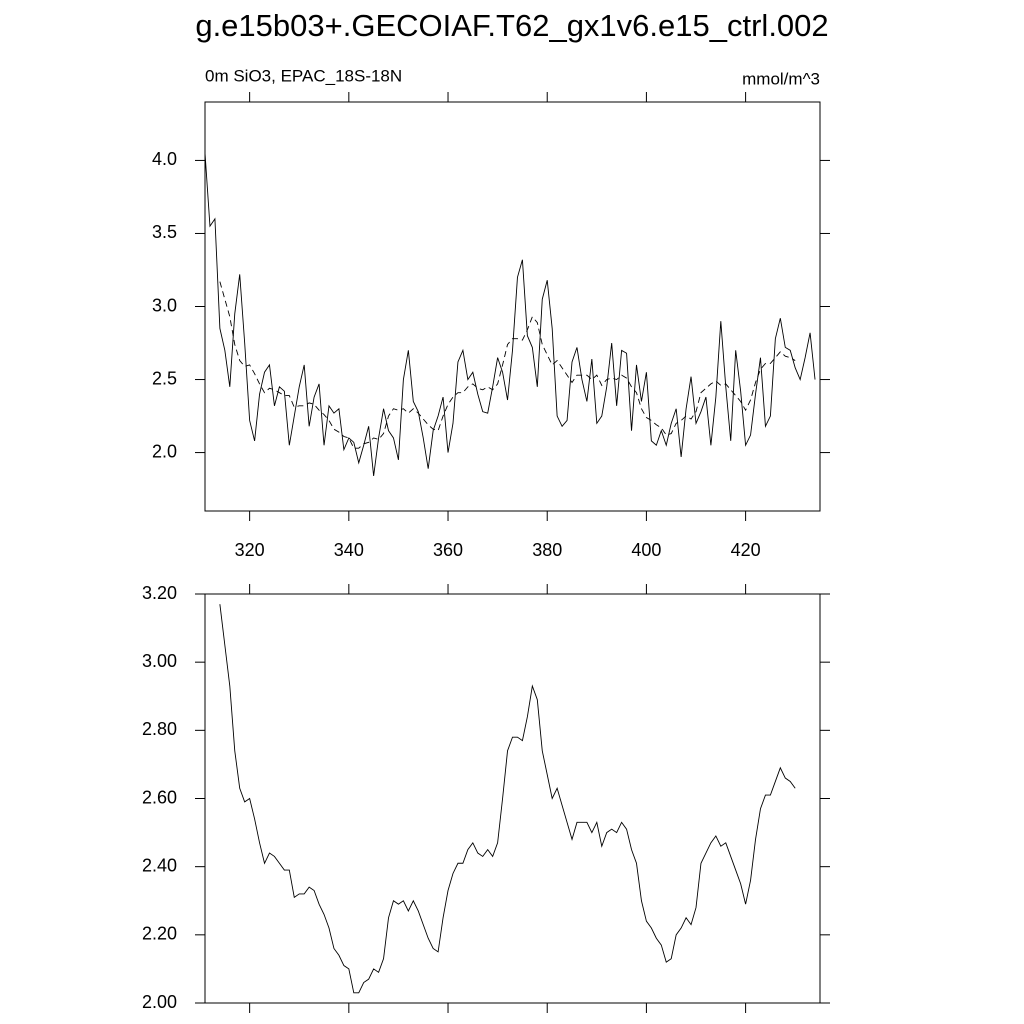 The image size is (1024, 1024). What do you see at coordinates (547, 550) in the screenshot?
I see `x-tick-label: 380` at bounding box center [547, 550].